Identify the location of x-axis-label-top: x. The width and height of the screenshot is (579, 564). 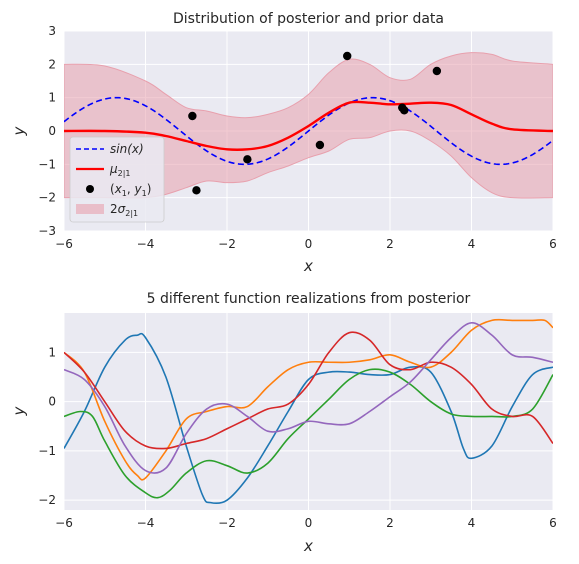
(308, 266).